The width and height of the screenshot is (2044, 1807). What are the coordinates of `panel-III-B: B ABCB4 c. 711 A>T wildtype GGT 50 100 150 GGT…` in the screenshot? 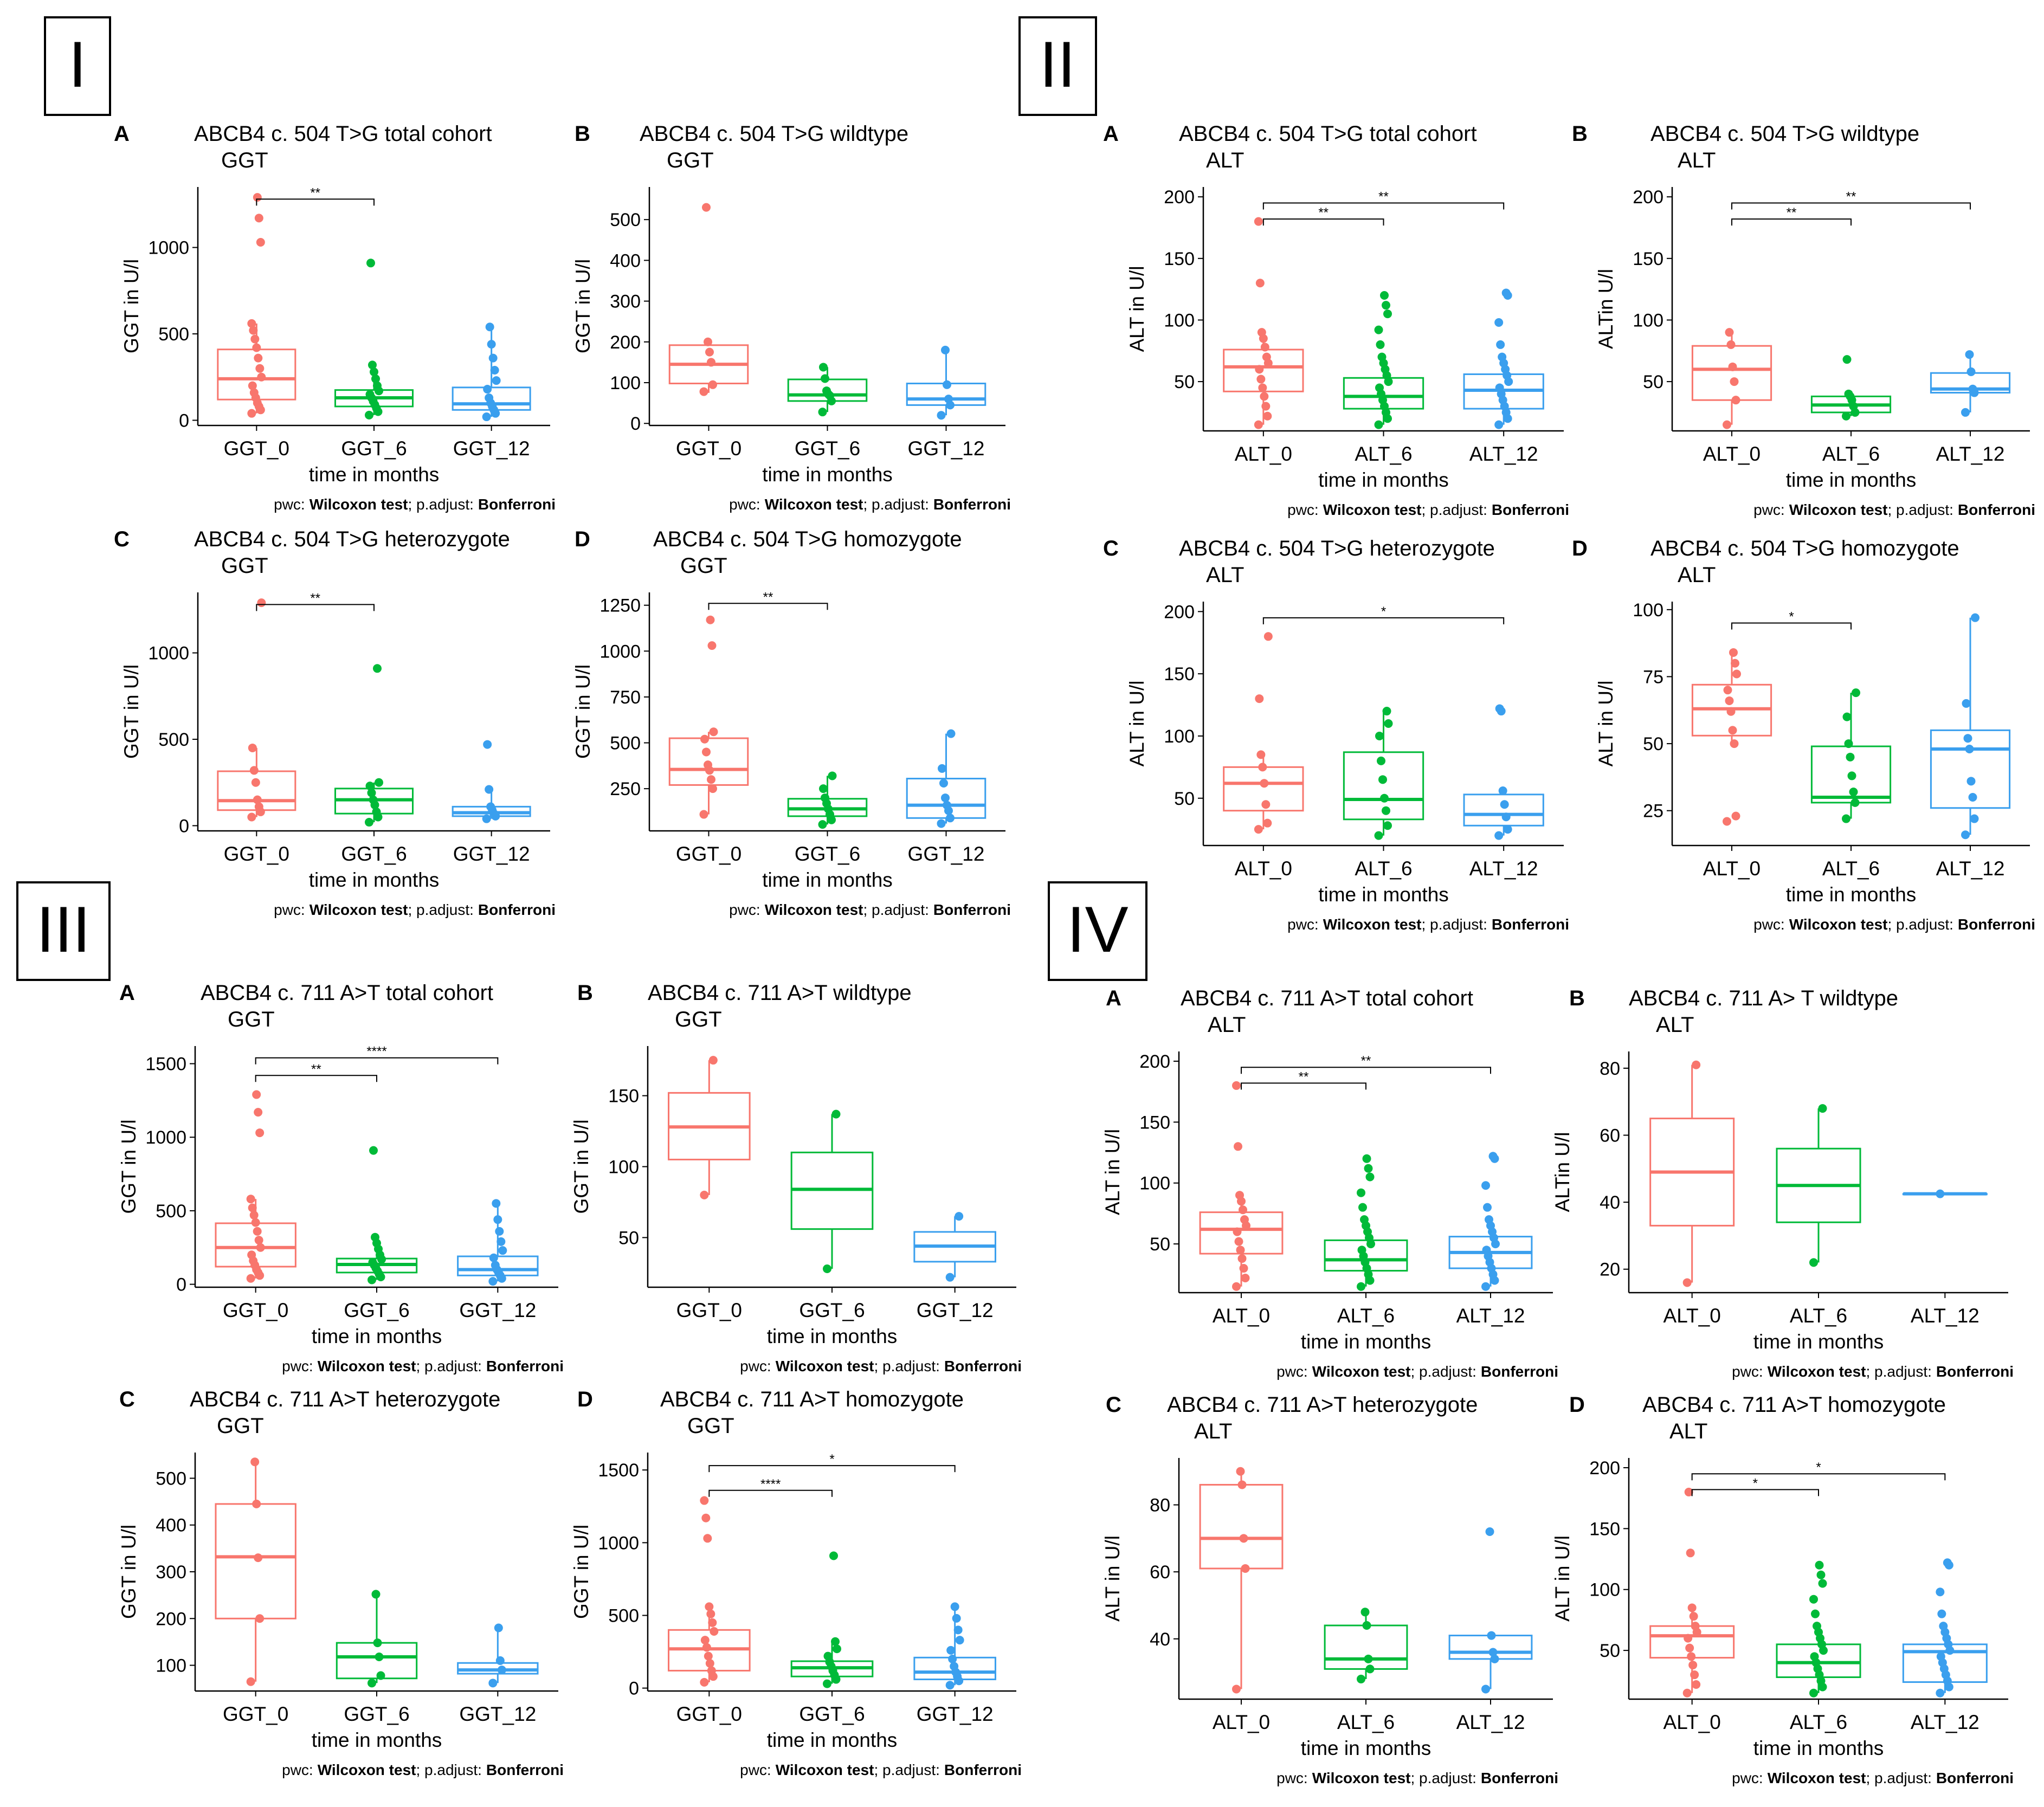 It's located at (796, 1177).